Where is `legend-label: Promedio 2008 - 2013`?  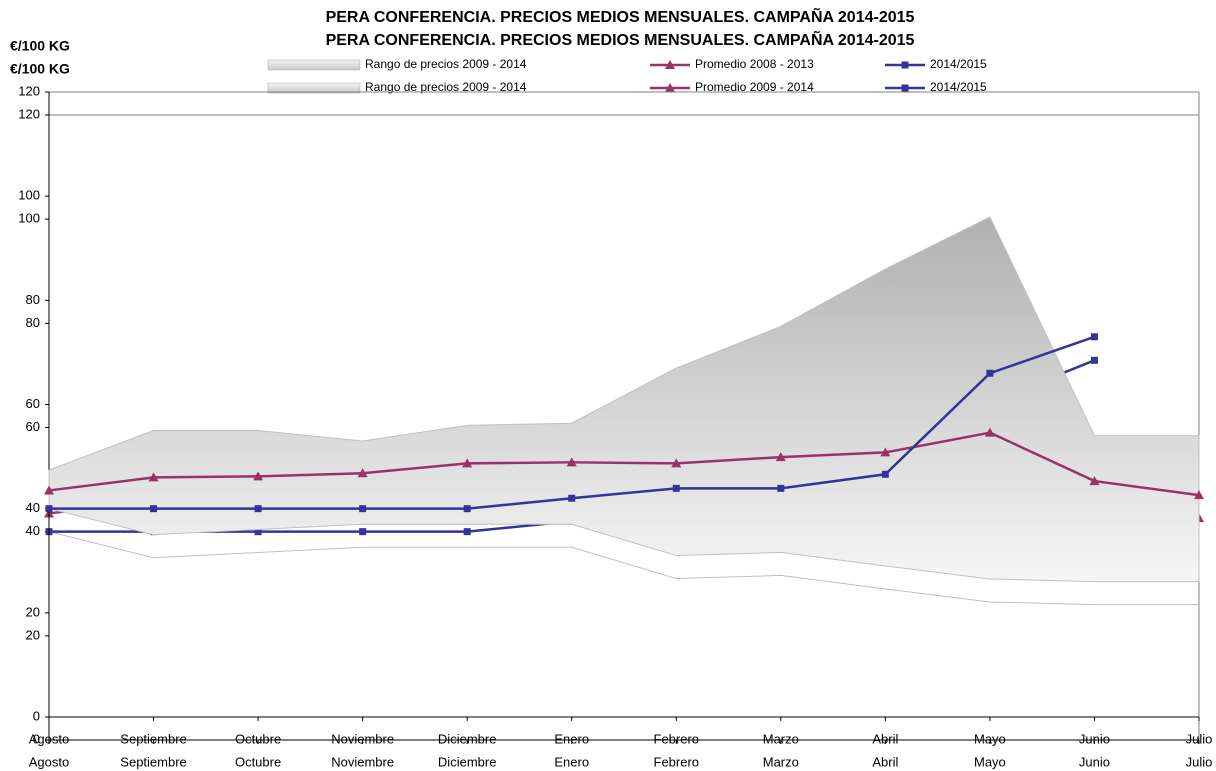 legend-label: Promedio 2008 - 2013 is located at coordinates (754, 64).